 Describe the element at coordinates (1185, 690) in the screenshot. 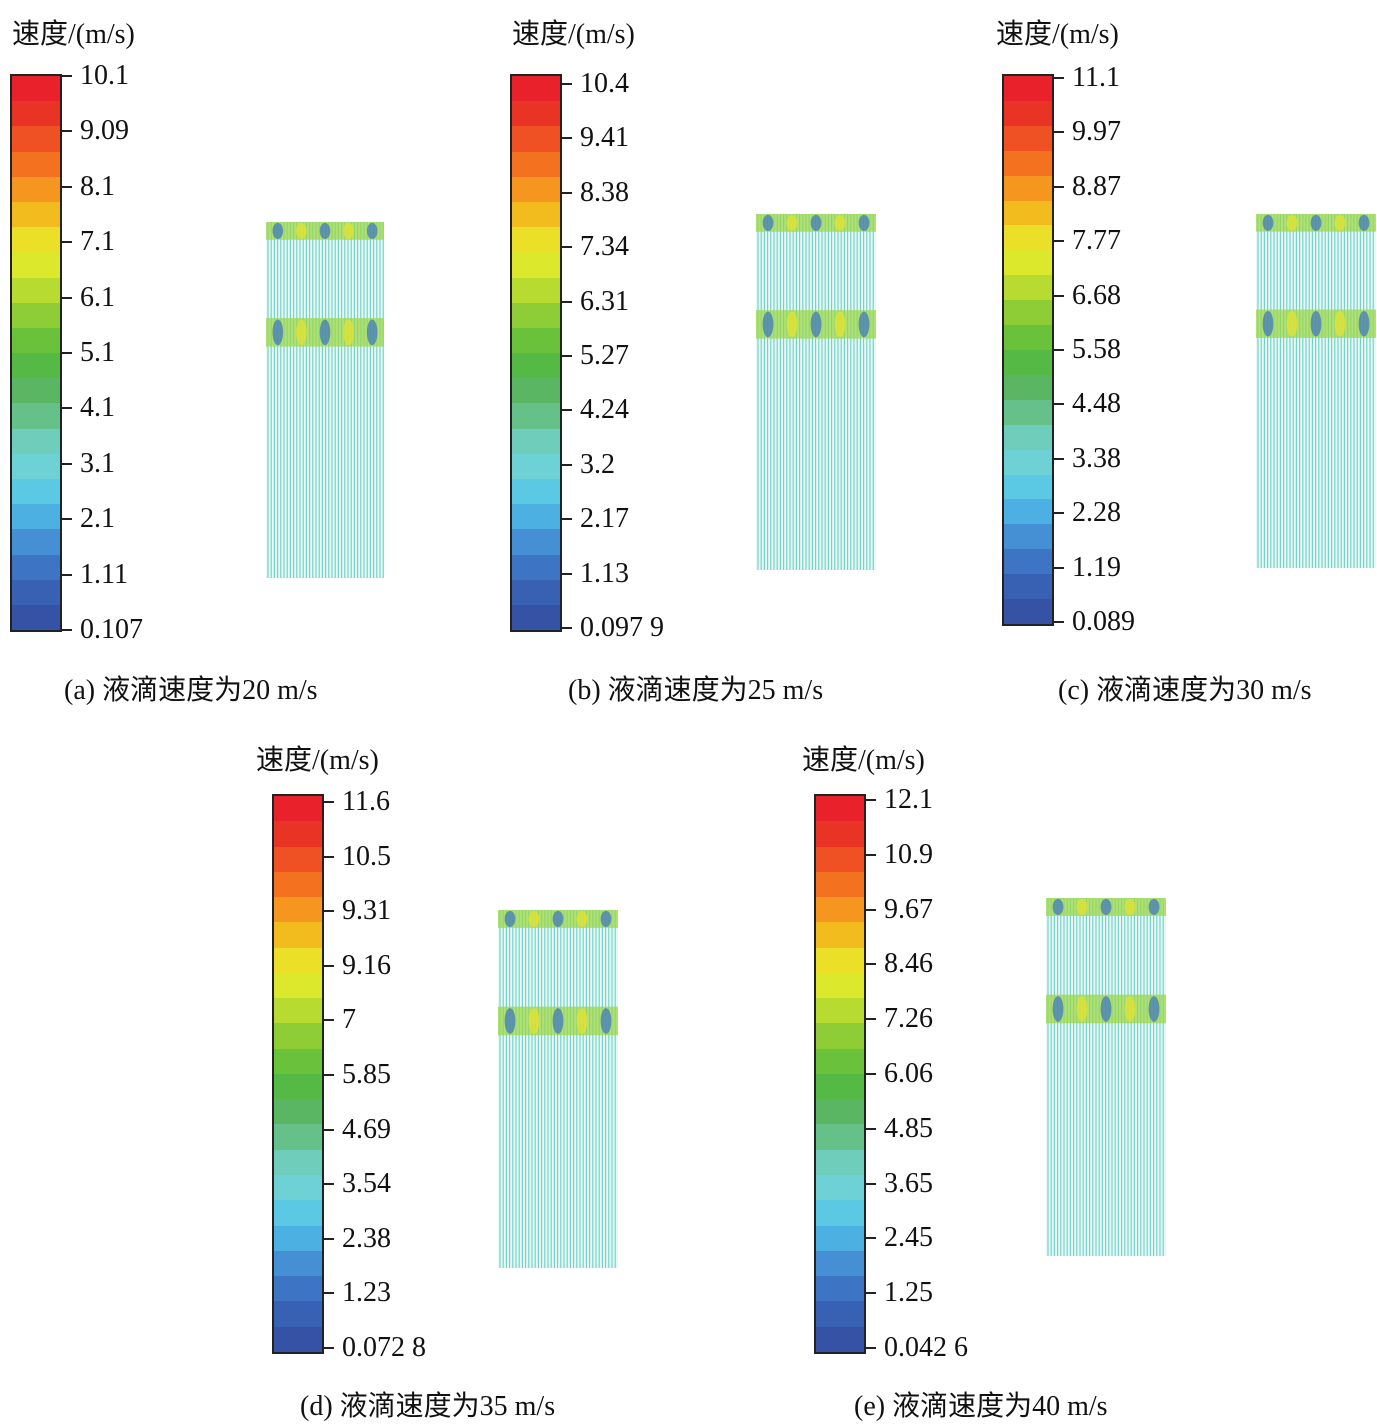

I see `caption: (c) 液滴速度为30 m/s` at that location.